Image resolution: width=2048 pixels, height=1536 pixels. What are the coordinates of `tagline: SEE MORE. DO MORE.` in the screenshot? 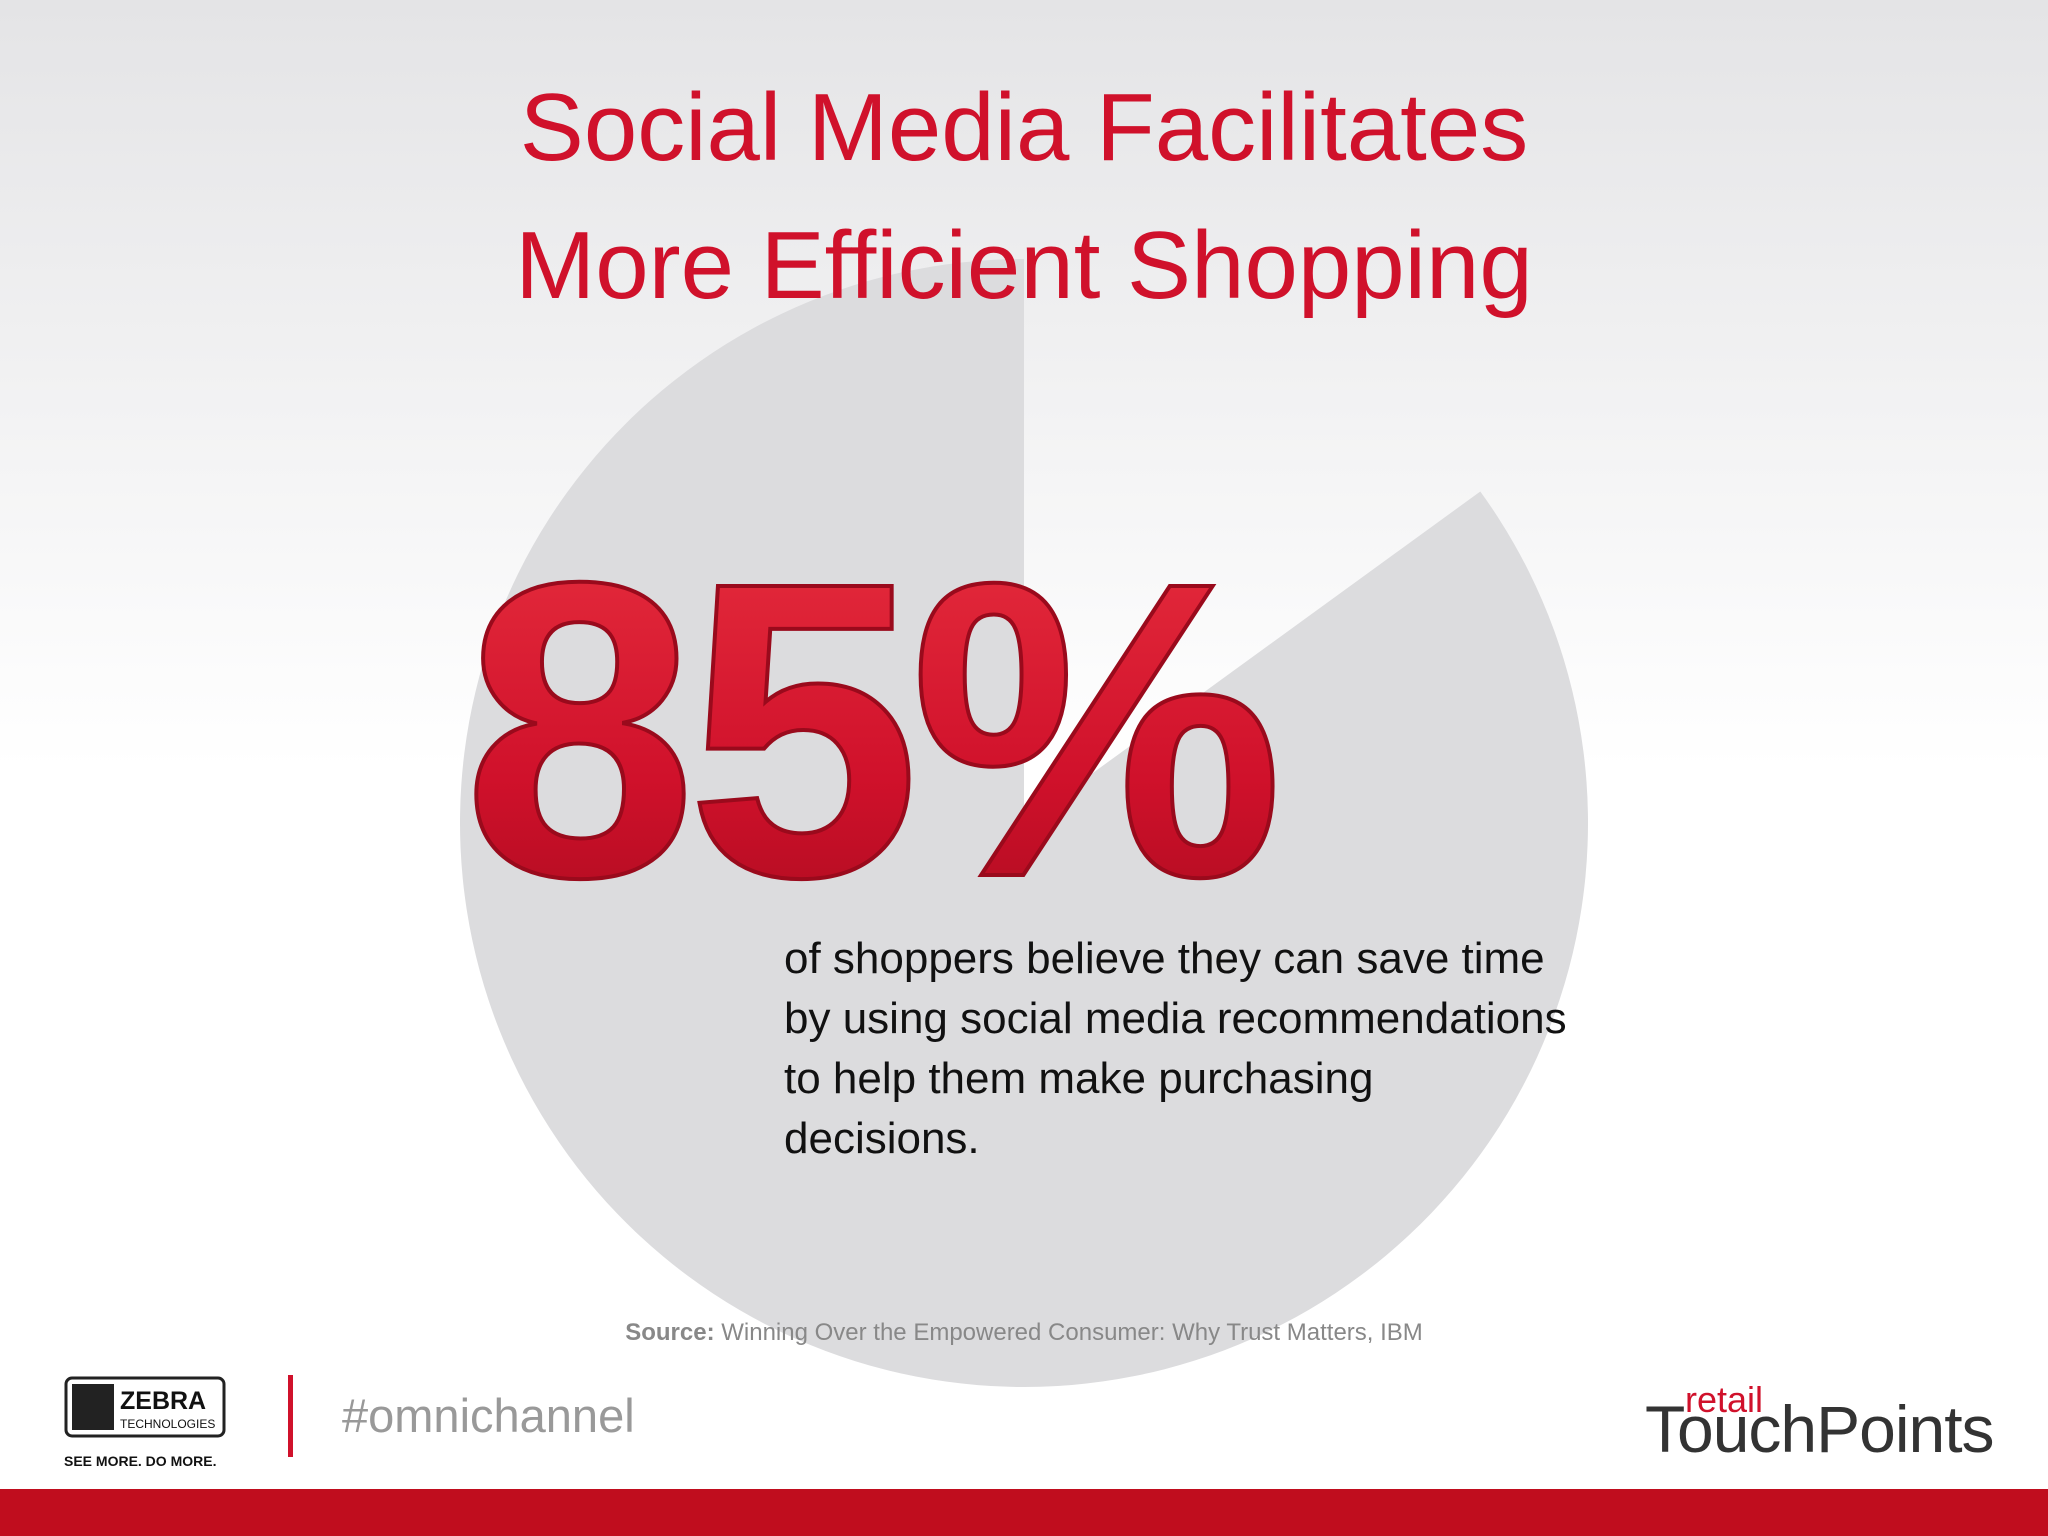 It's located at (140, 1461).